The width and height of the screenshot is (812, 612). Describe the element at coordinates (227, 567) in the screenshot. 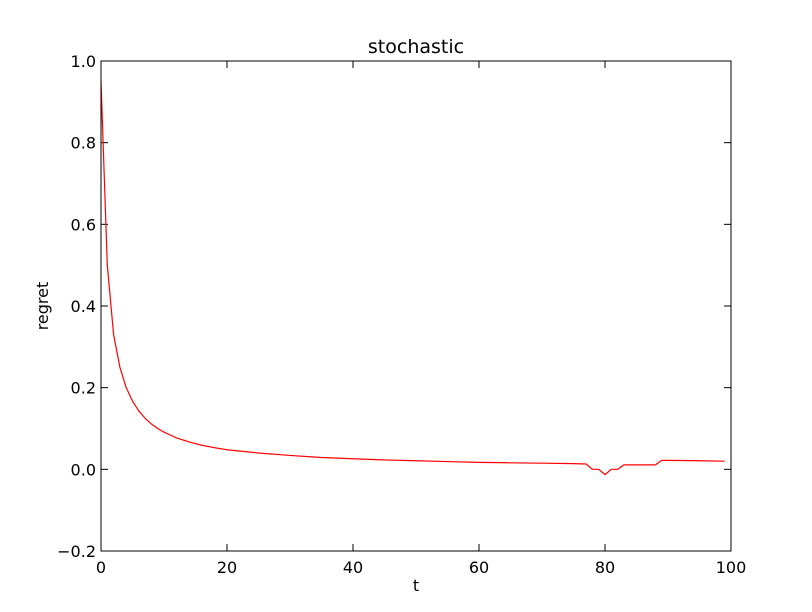

I see `x-tick-label: 20` at that location.